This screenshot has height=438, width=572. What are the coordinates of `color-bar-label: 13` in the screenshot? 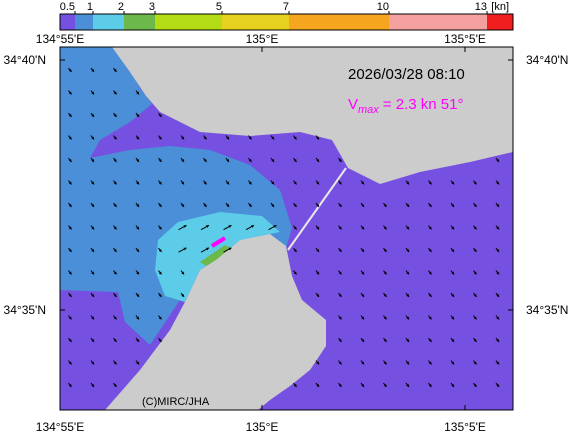 It's located at (481, 7).